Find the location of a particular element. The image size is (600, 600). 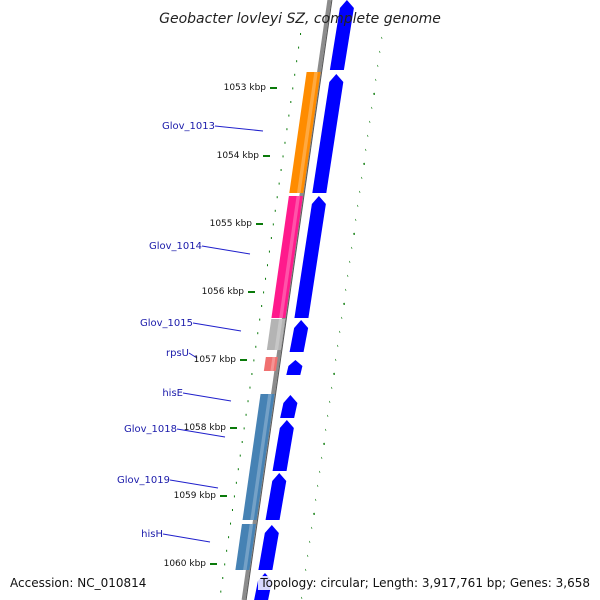

kbp-label: 1059 kbp is located at coordinates (195, 496).